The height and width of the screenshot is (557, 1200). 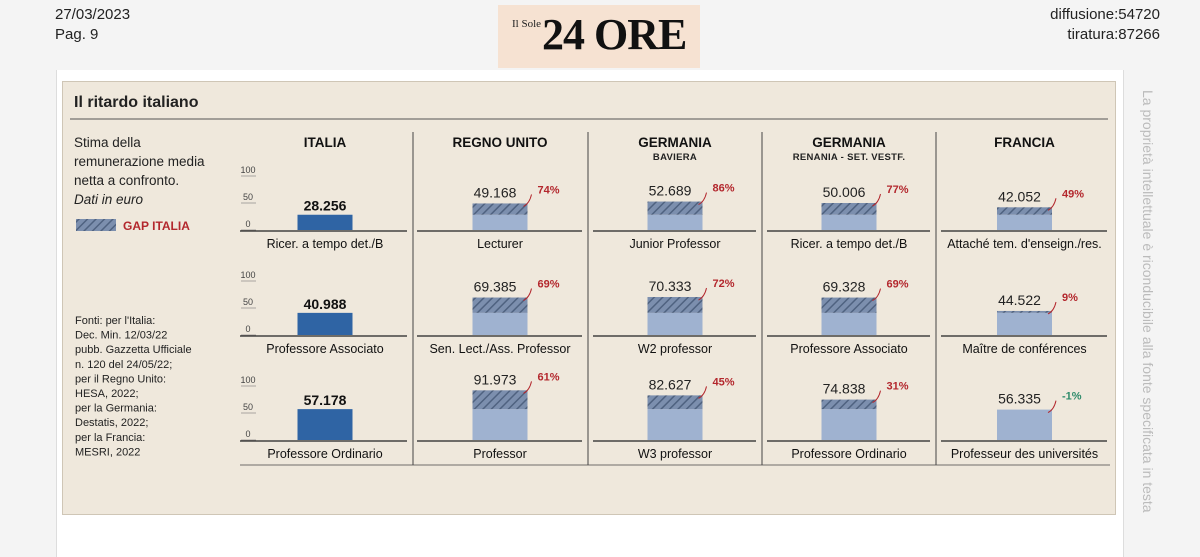 What do you see at coordinates (614, 34) in the screenshot?
I see `logo-big-text: 24 ORE` at bounding box center [614, 34].